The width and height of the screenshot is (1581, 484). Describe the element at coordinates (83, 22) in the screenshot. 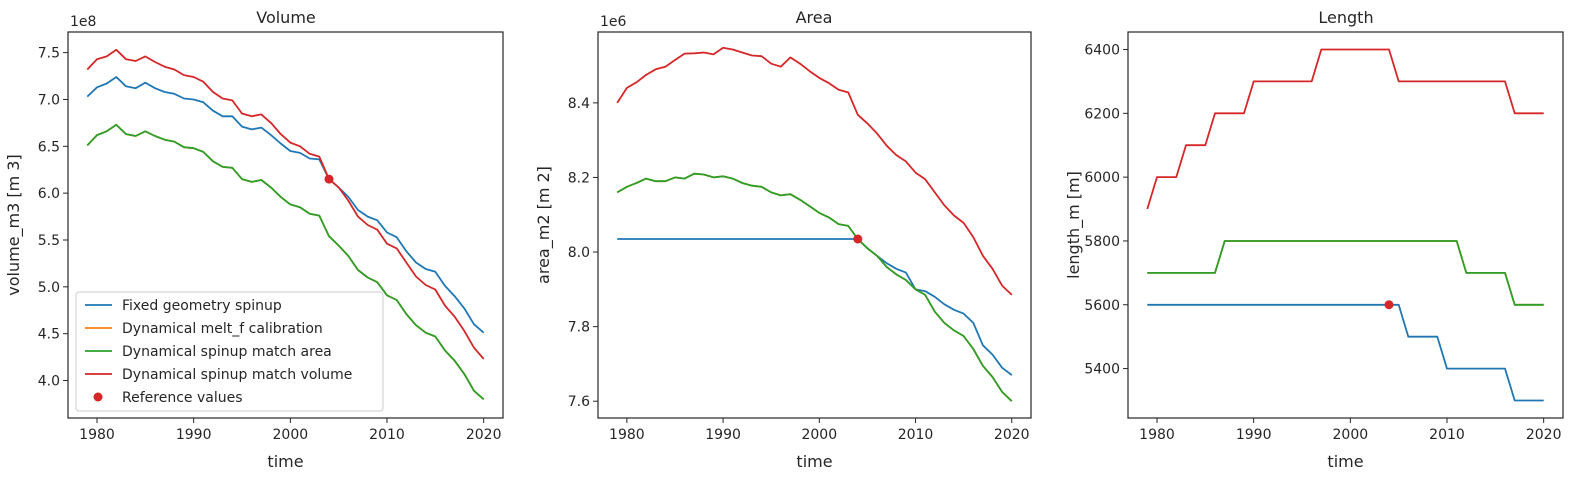

I see `axis-multiplier: 1e8` at that location.